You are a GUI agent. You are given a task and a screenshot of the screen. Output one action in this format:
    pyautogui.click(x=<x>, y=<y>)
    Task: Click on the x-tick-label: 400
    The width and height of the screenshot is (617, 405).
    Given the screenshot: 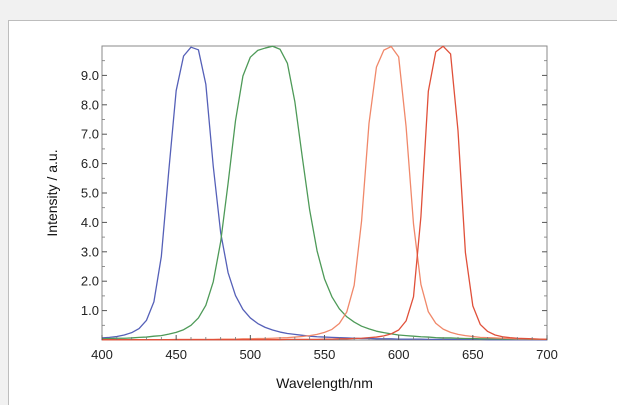 What is the action you would take?
    pyautogui.click(x=102, y=354)
    